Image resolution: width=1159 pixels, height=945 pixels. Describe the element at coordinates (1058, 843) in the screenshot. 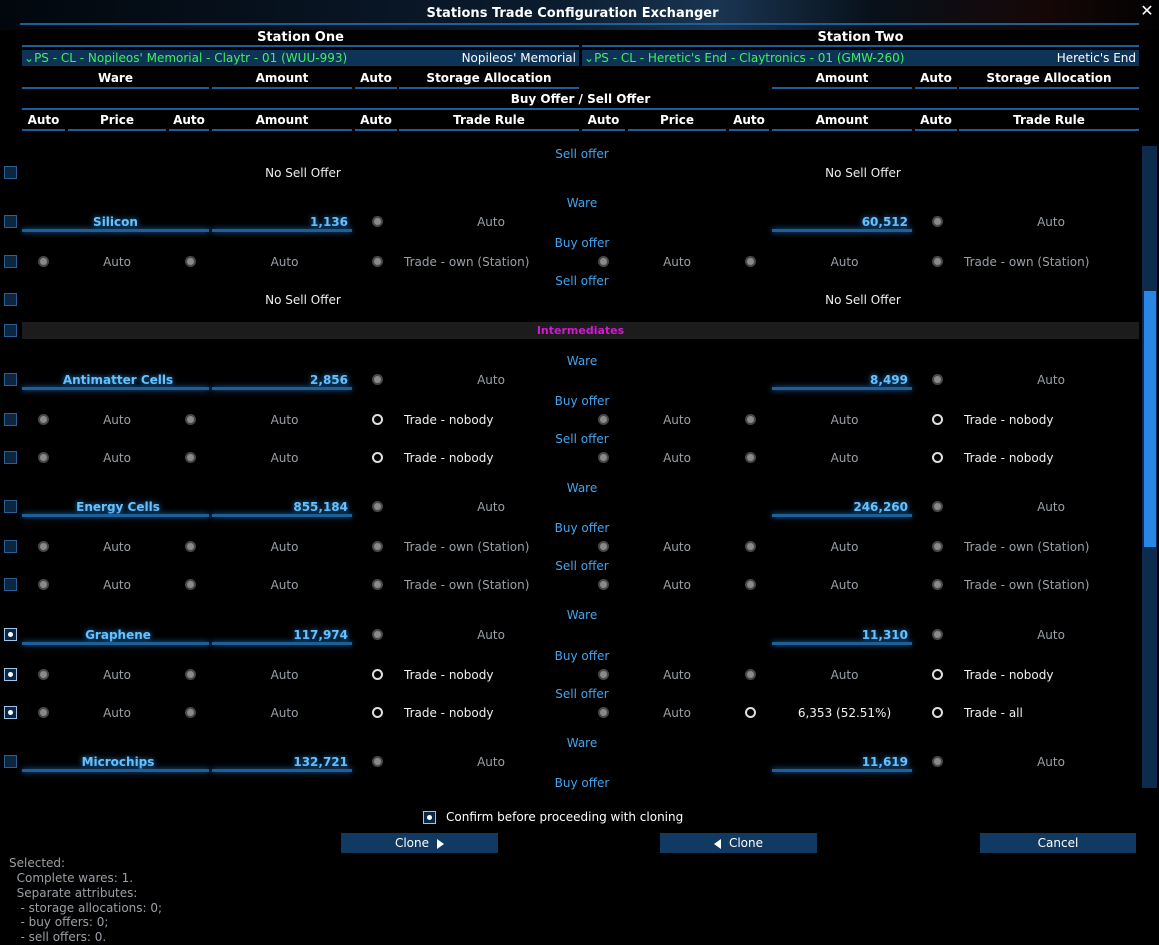

I see `cancel-button: Cancel` at that location.